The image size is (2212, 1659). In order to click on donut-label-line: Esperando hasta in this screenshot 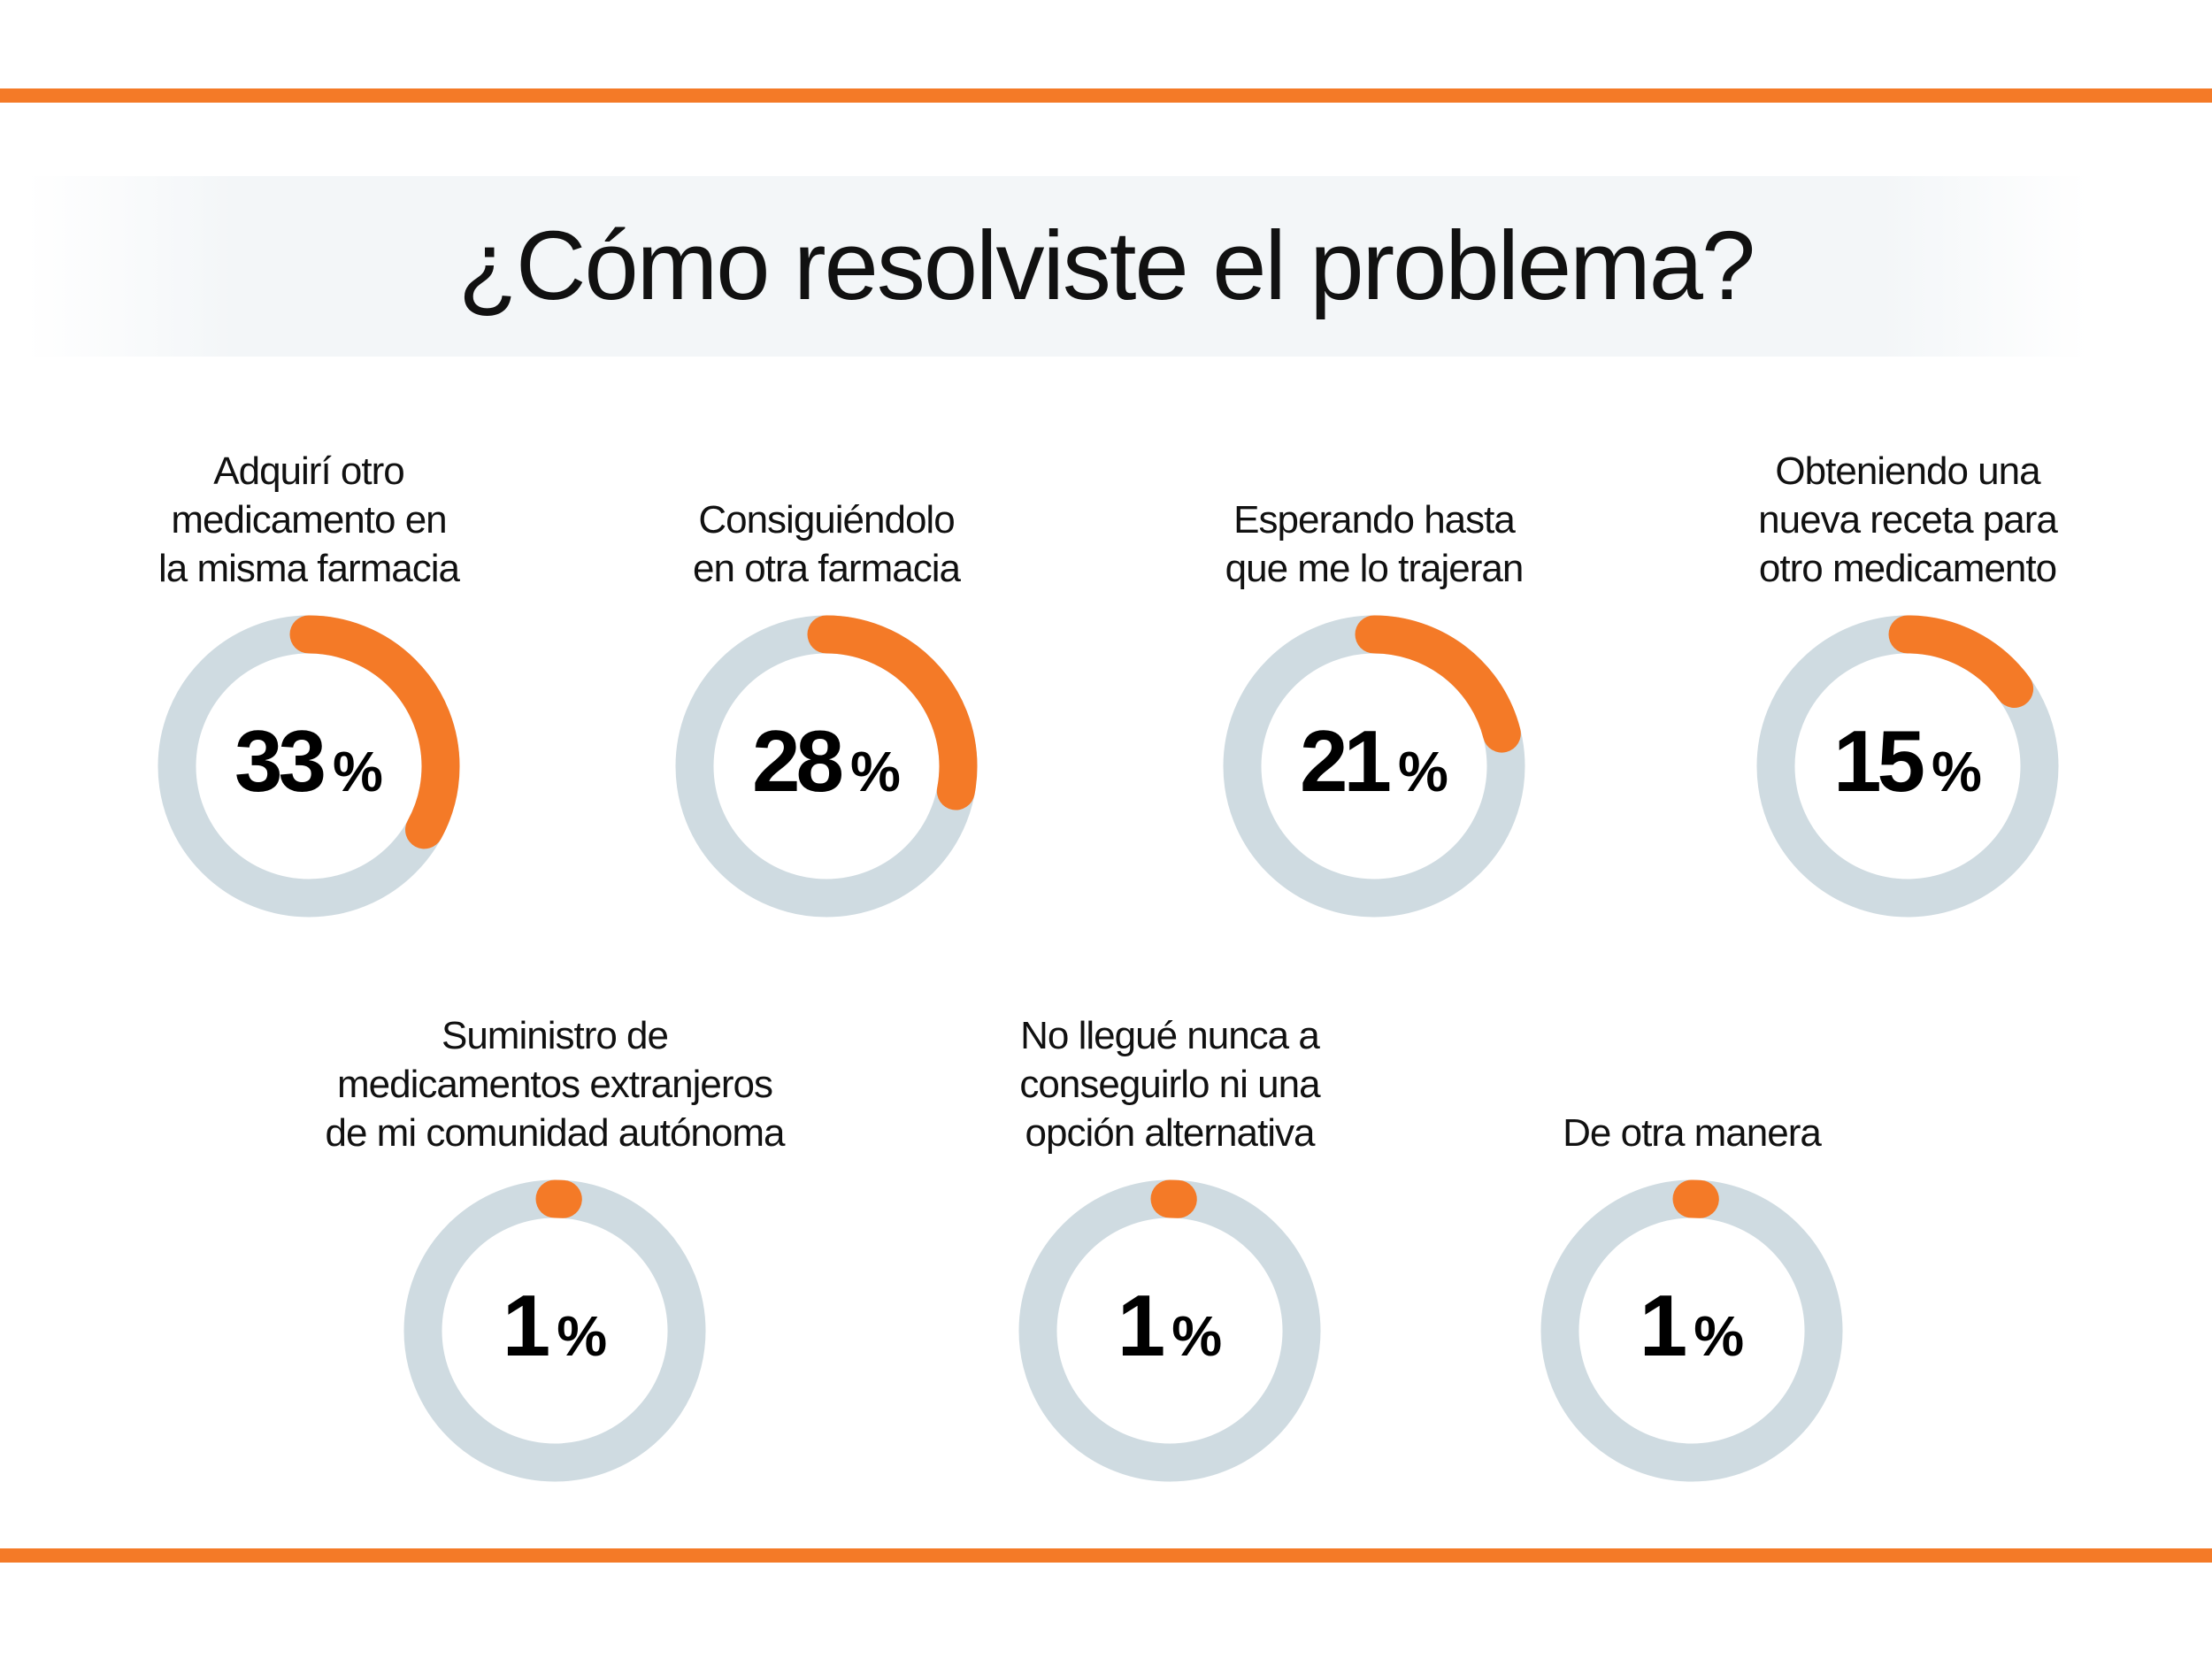, I will do `click(1375, 520)`.